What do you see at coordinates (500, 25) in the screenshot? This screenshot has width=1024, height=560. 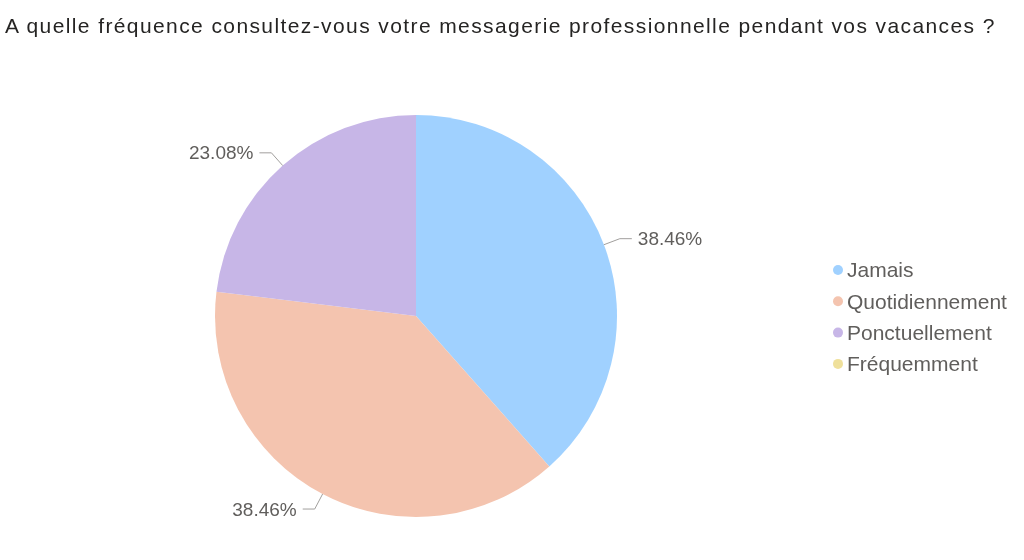 I see `chart-title: A quelle fréquence consultez-vous votre messagerie professionnelle pendant vos vacances ?` at bounding box center [500, 25].